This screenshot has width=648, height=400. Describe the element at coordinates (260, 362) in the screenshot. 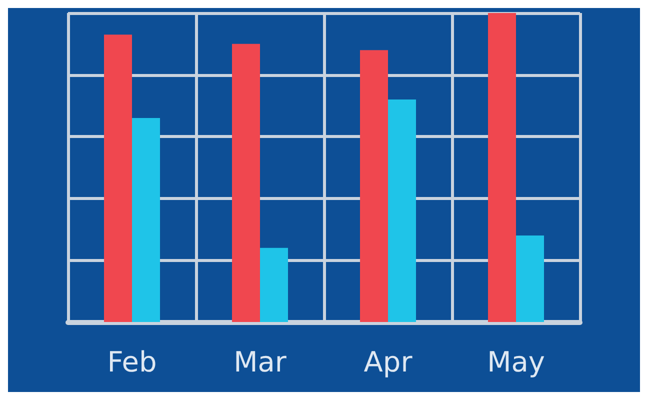

I see `x-tick-label: Mar` at that location.